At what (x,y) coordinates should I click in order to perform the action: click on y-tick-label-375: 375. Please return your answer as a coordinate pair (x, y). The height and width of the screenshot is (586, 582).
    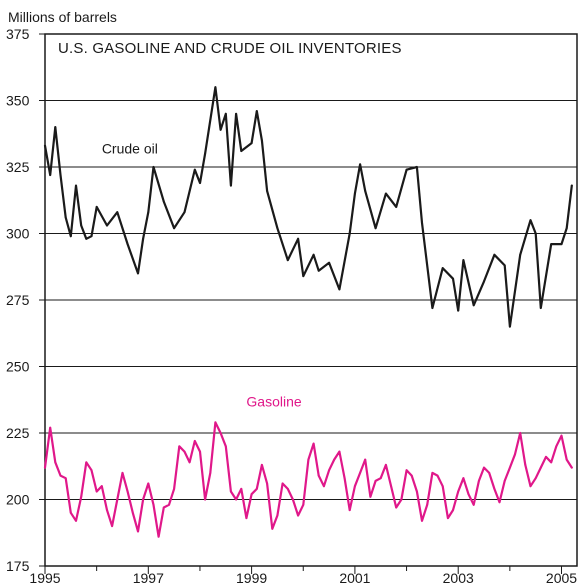
    Looking at the image, I should click on (18, 34).